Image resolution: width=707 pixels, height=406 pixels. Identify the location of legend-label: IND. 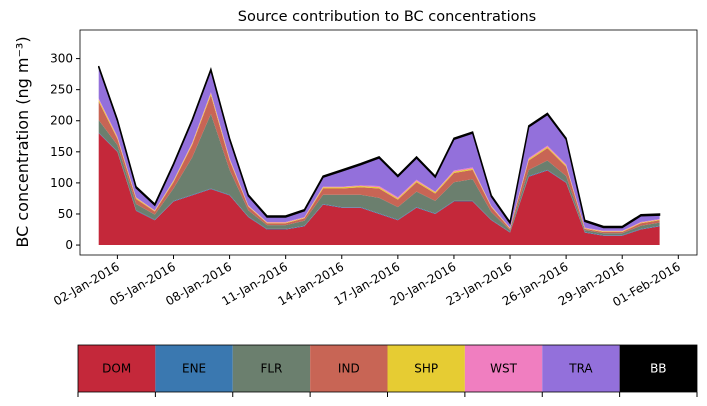
(349, 369).